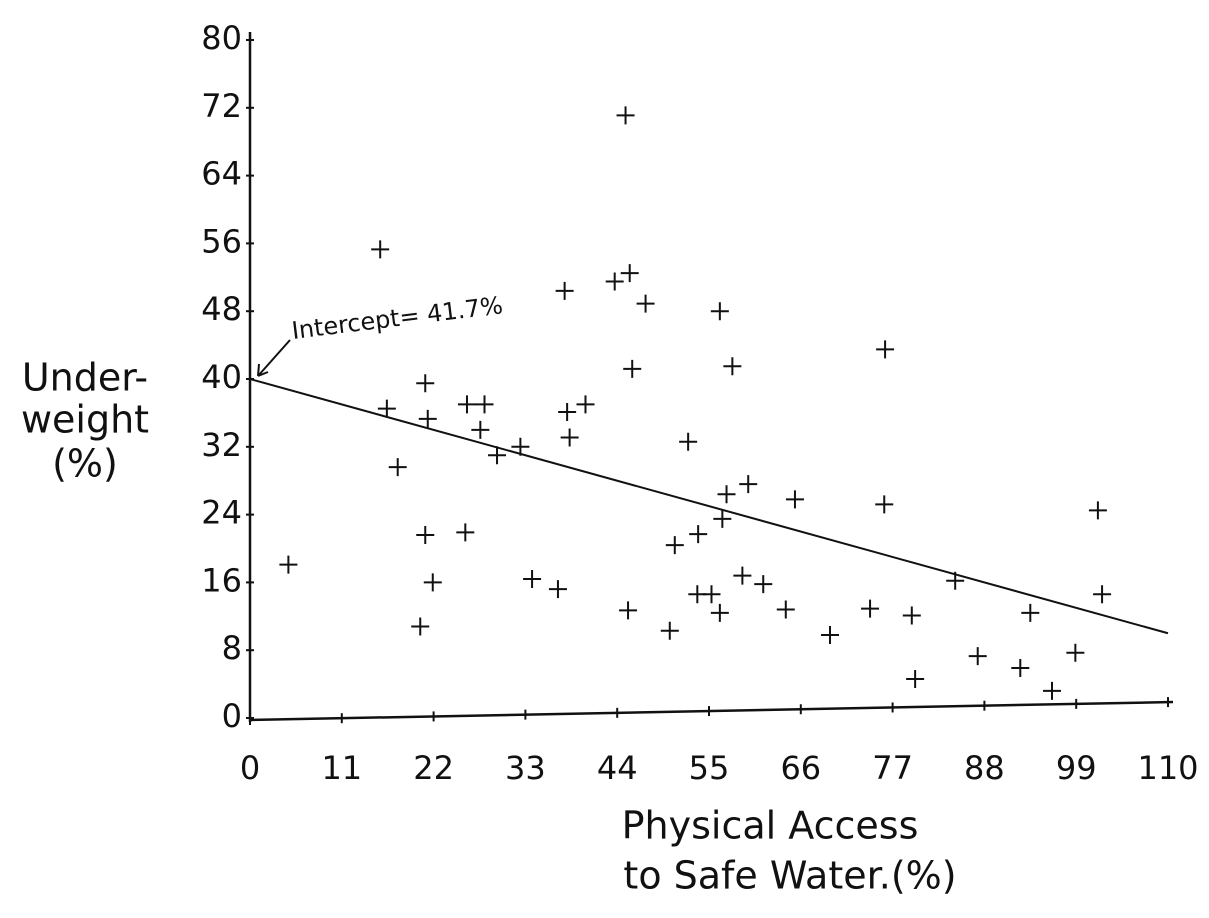 This screenshot has width=1209, height=918. Describe the element at coordinates (85, 464) in the screenshot. I see `y-label-line: (%)` at that location.